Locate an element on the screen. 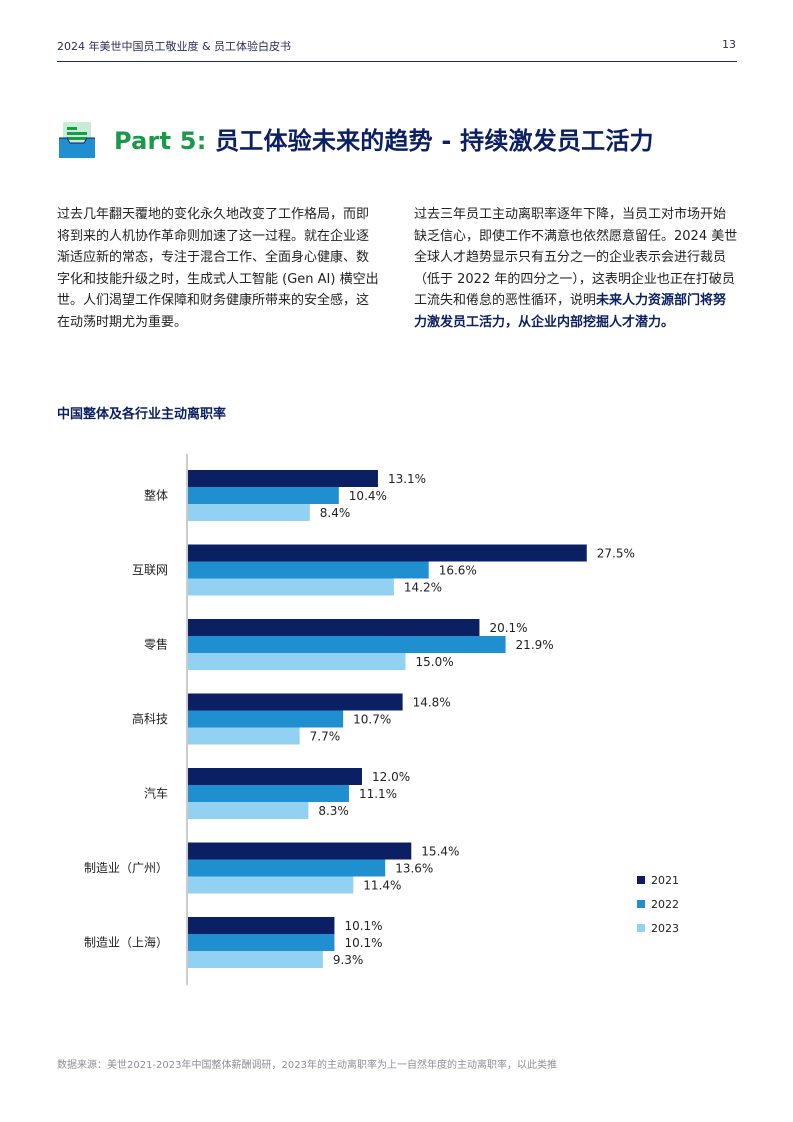  category-label: 制造业（广州） is located at coordinates (126, 868).